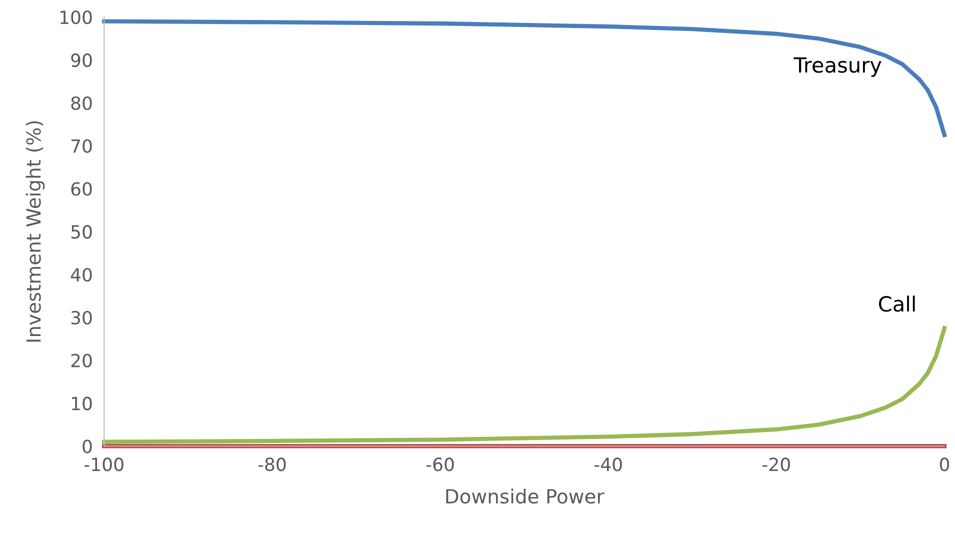  What do you see at coordinates (76, 17) in the screenshot?
I see `y-tick-label: 100` at bounding box center [76, 17].